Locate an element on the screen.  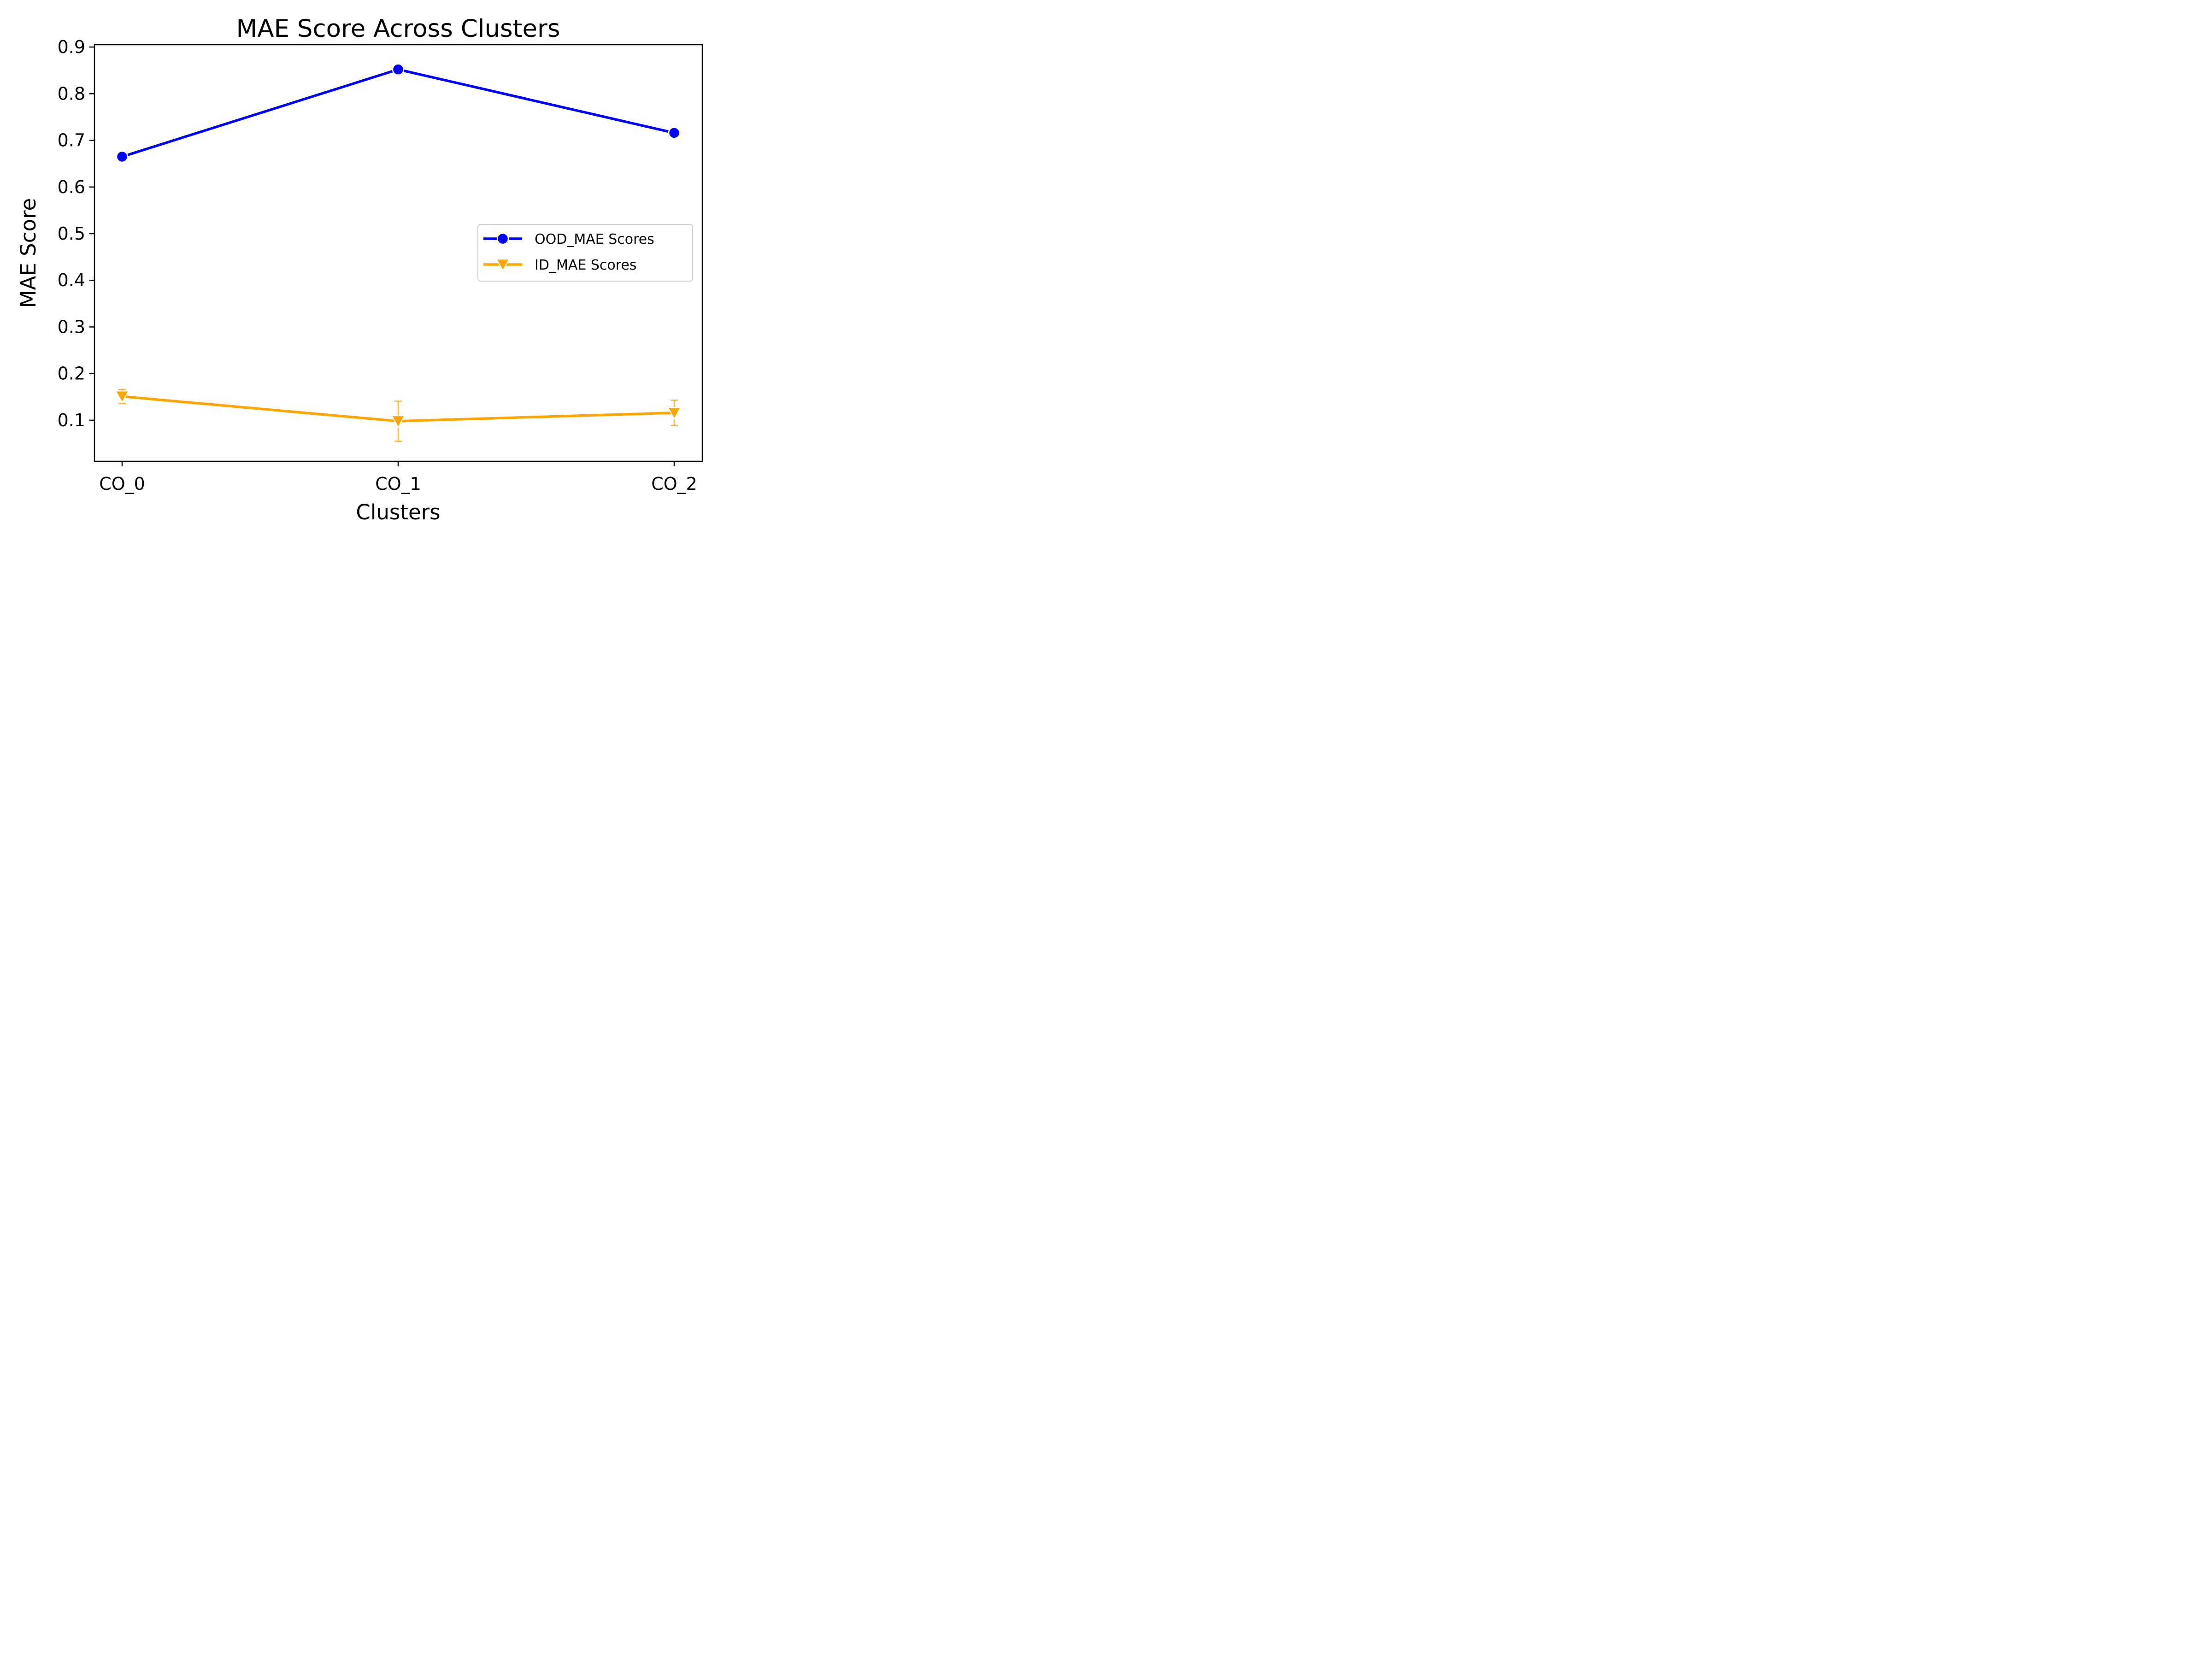
y-axis-title: MAE Score is located at coordinates (28, 253).